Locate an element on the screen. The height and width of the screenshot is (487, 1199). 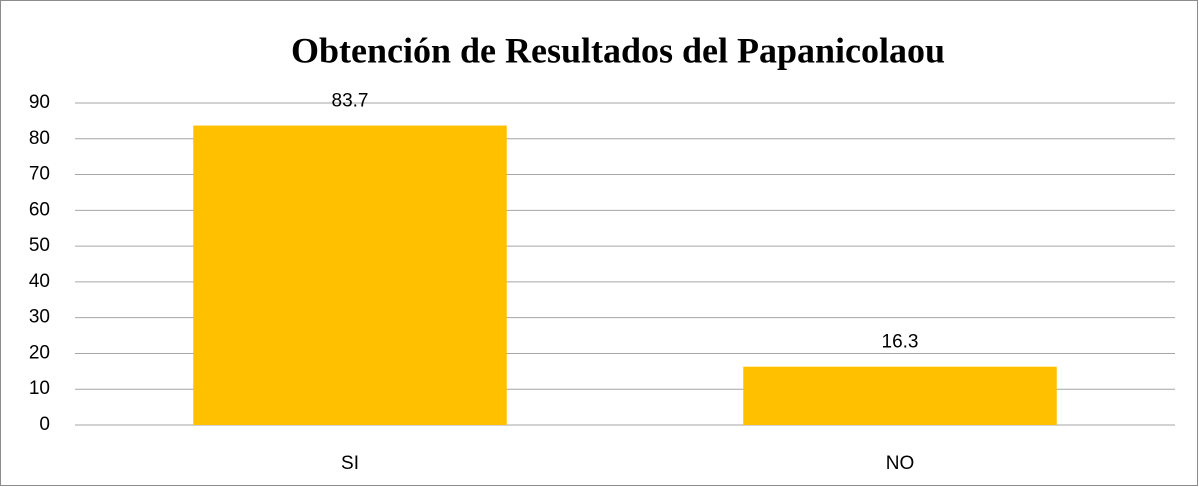
y-tick-label: 60 is located at coordinates (39, 209).